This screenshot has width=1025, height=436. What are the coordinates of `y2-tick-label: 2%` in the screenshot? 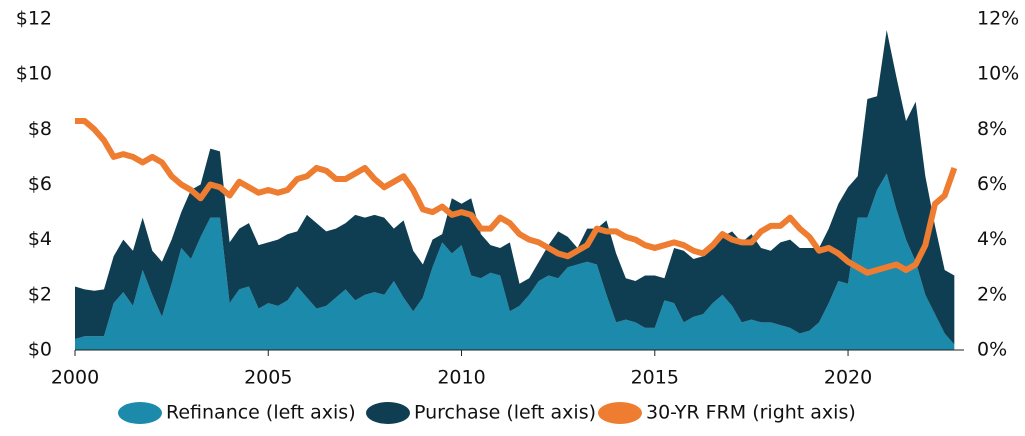 It's located at (992, 294).